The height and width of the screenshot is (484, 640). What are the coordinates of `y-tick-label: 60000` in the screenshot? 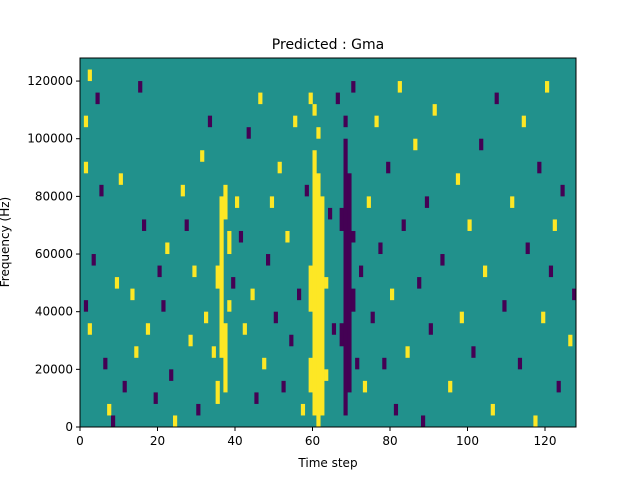 It's located at (54, 254).